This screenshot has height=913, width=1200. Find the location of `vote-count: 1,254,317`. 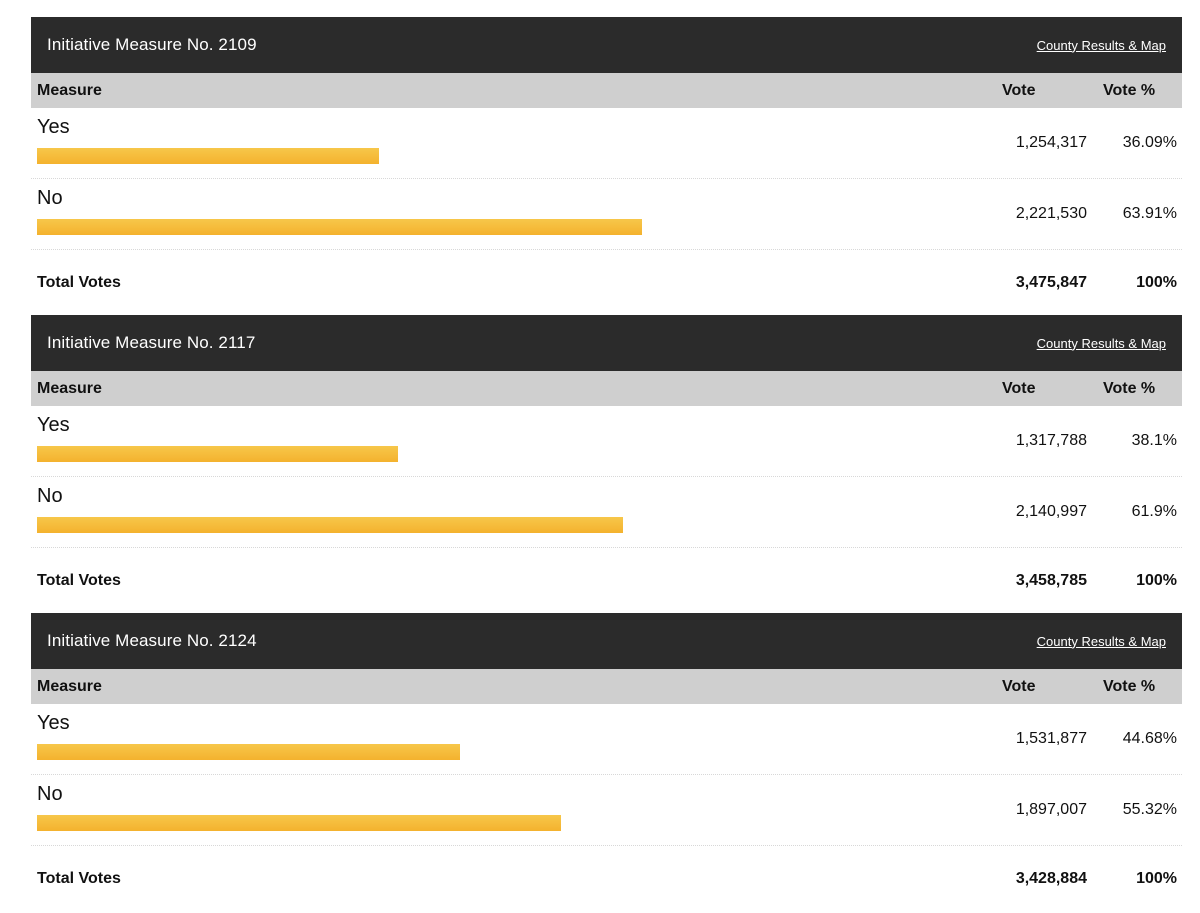

vote-count: 1,254,317 is located at coordinates (1051, 142).